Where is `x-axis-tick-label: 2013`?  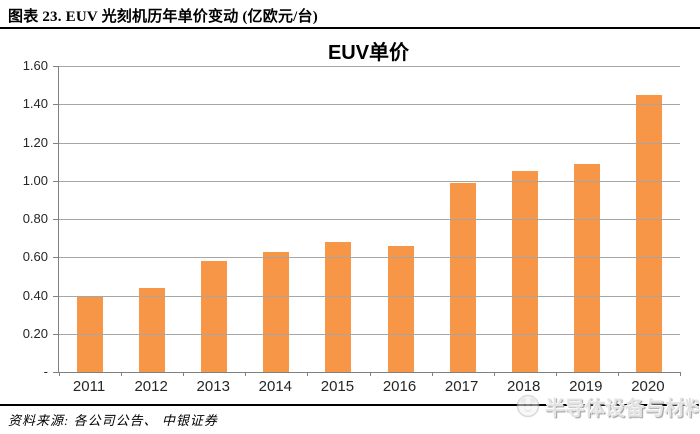 x-axis-tick-label: 2013 is located at coordinates (213, 386).